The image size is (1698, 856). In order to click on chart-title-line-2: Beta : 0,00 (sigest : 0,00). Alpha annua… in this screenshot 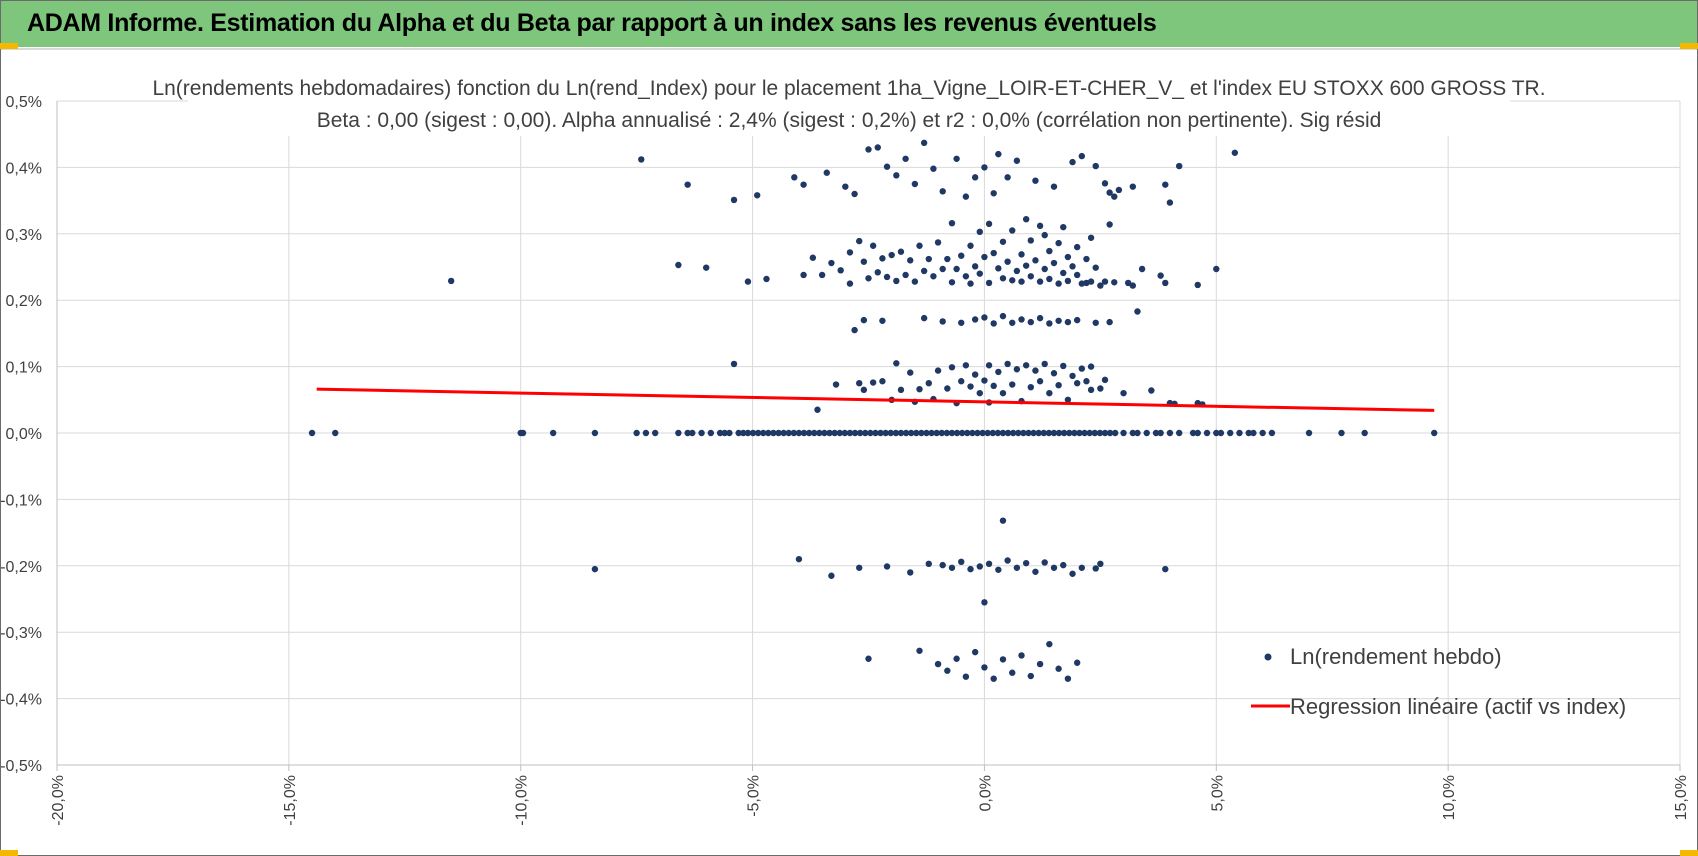, I will do `click(849, 120)`.